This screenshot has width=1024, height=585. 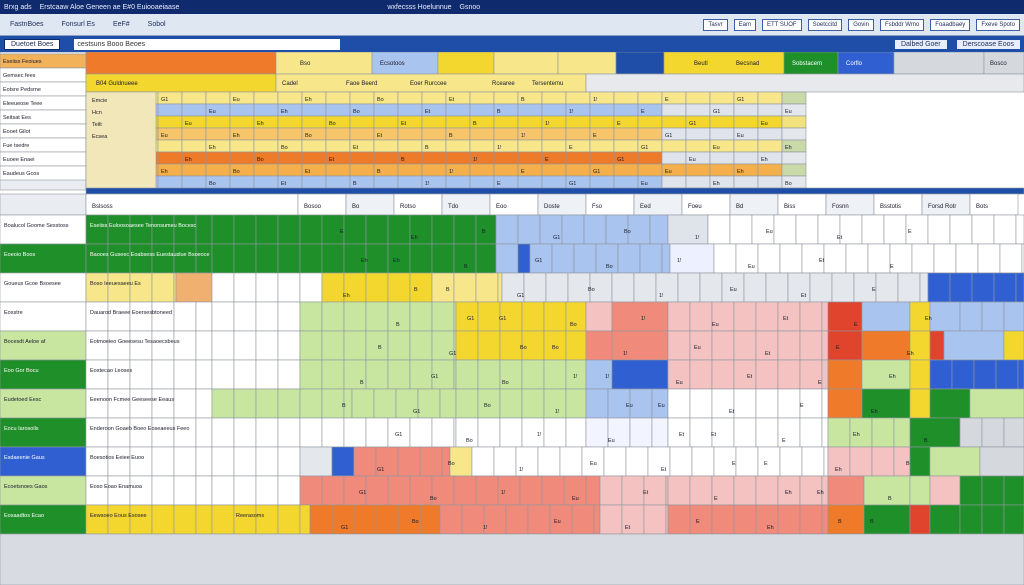 I want to click on freeze-divider, so click(x=554, y=191).